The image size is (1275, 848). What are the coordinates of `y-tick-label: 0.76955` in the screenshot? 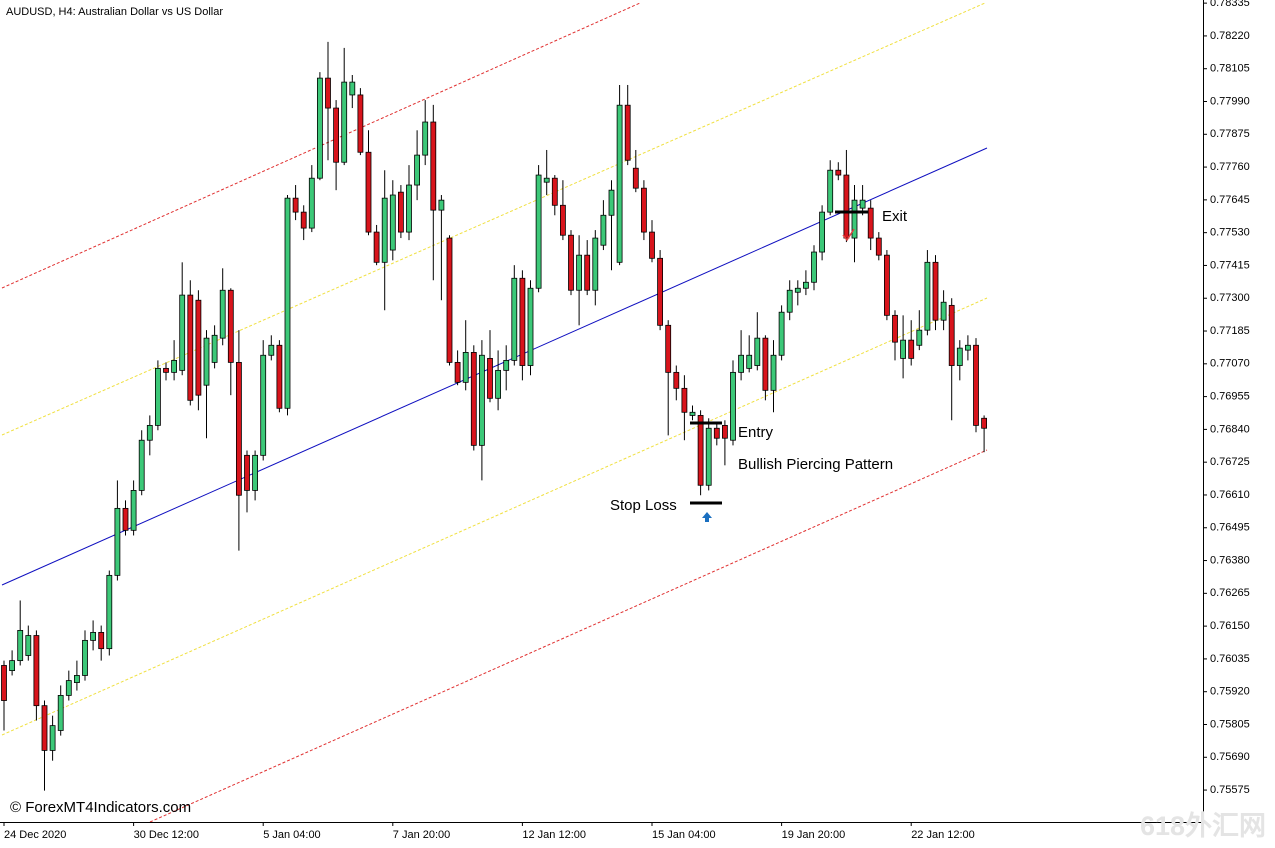 It's located at (1230, 397).